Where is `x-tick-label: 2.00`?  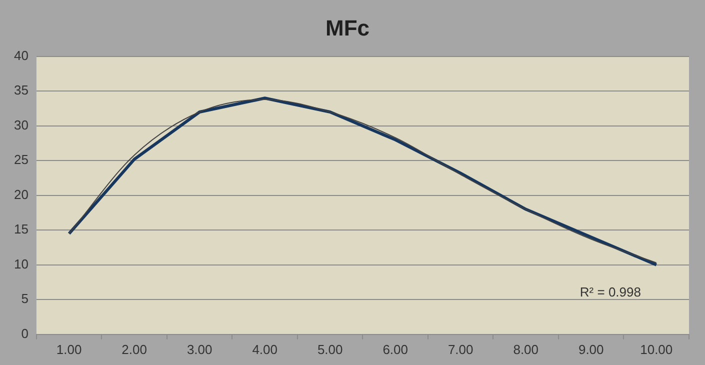 x-tick-label: 2.00 is located at coordinates (134, 349).